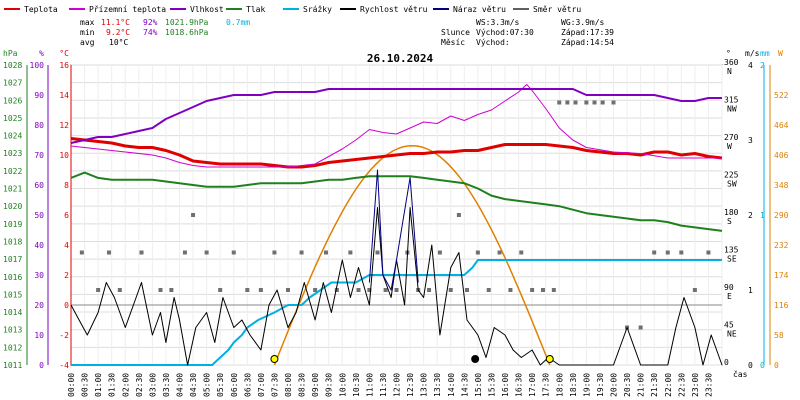 The image size is (800, 400). I want to click on tick-hpa-4: 1024, so click(12, 136).